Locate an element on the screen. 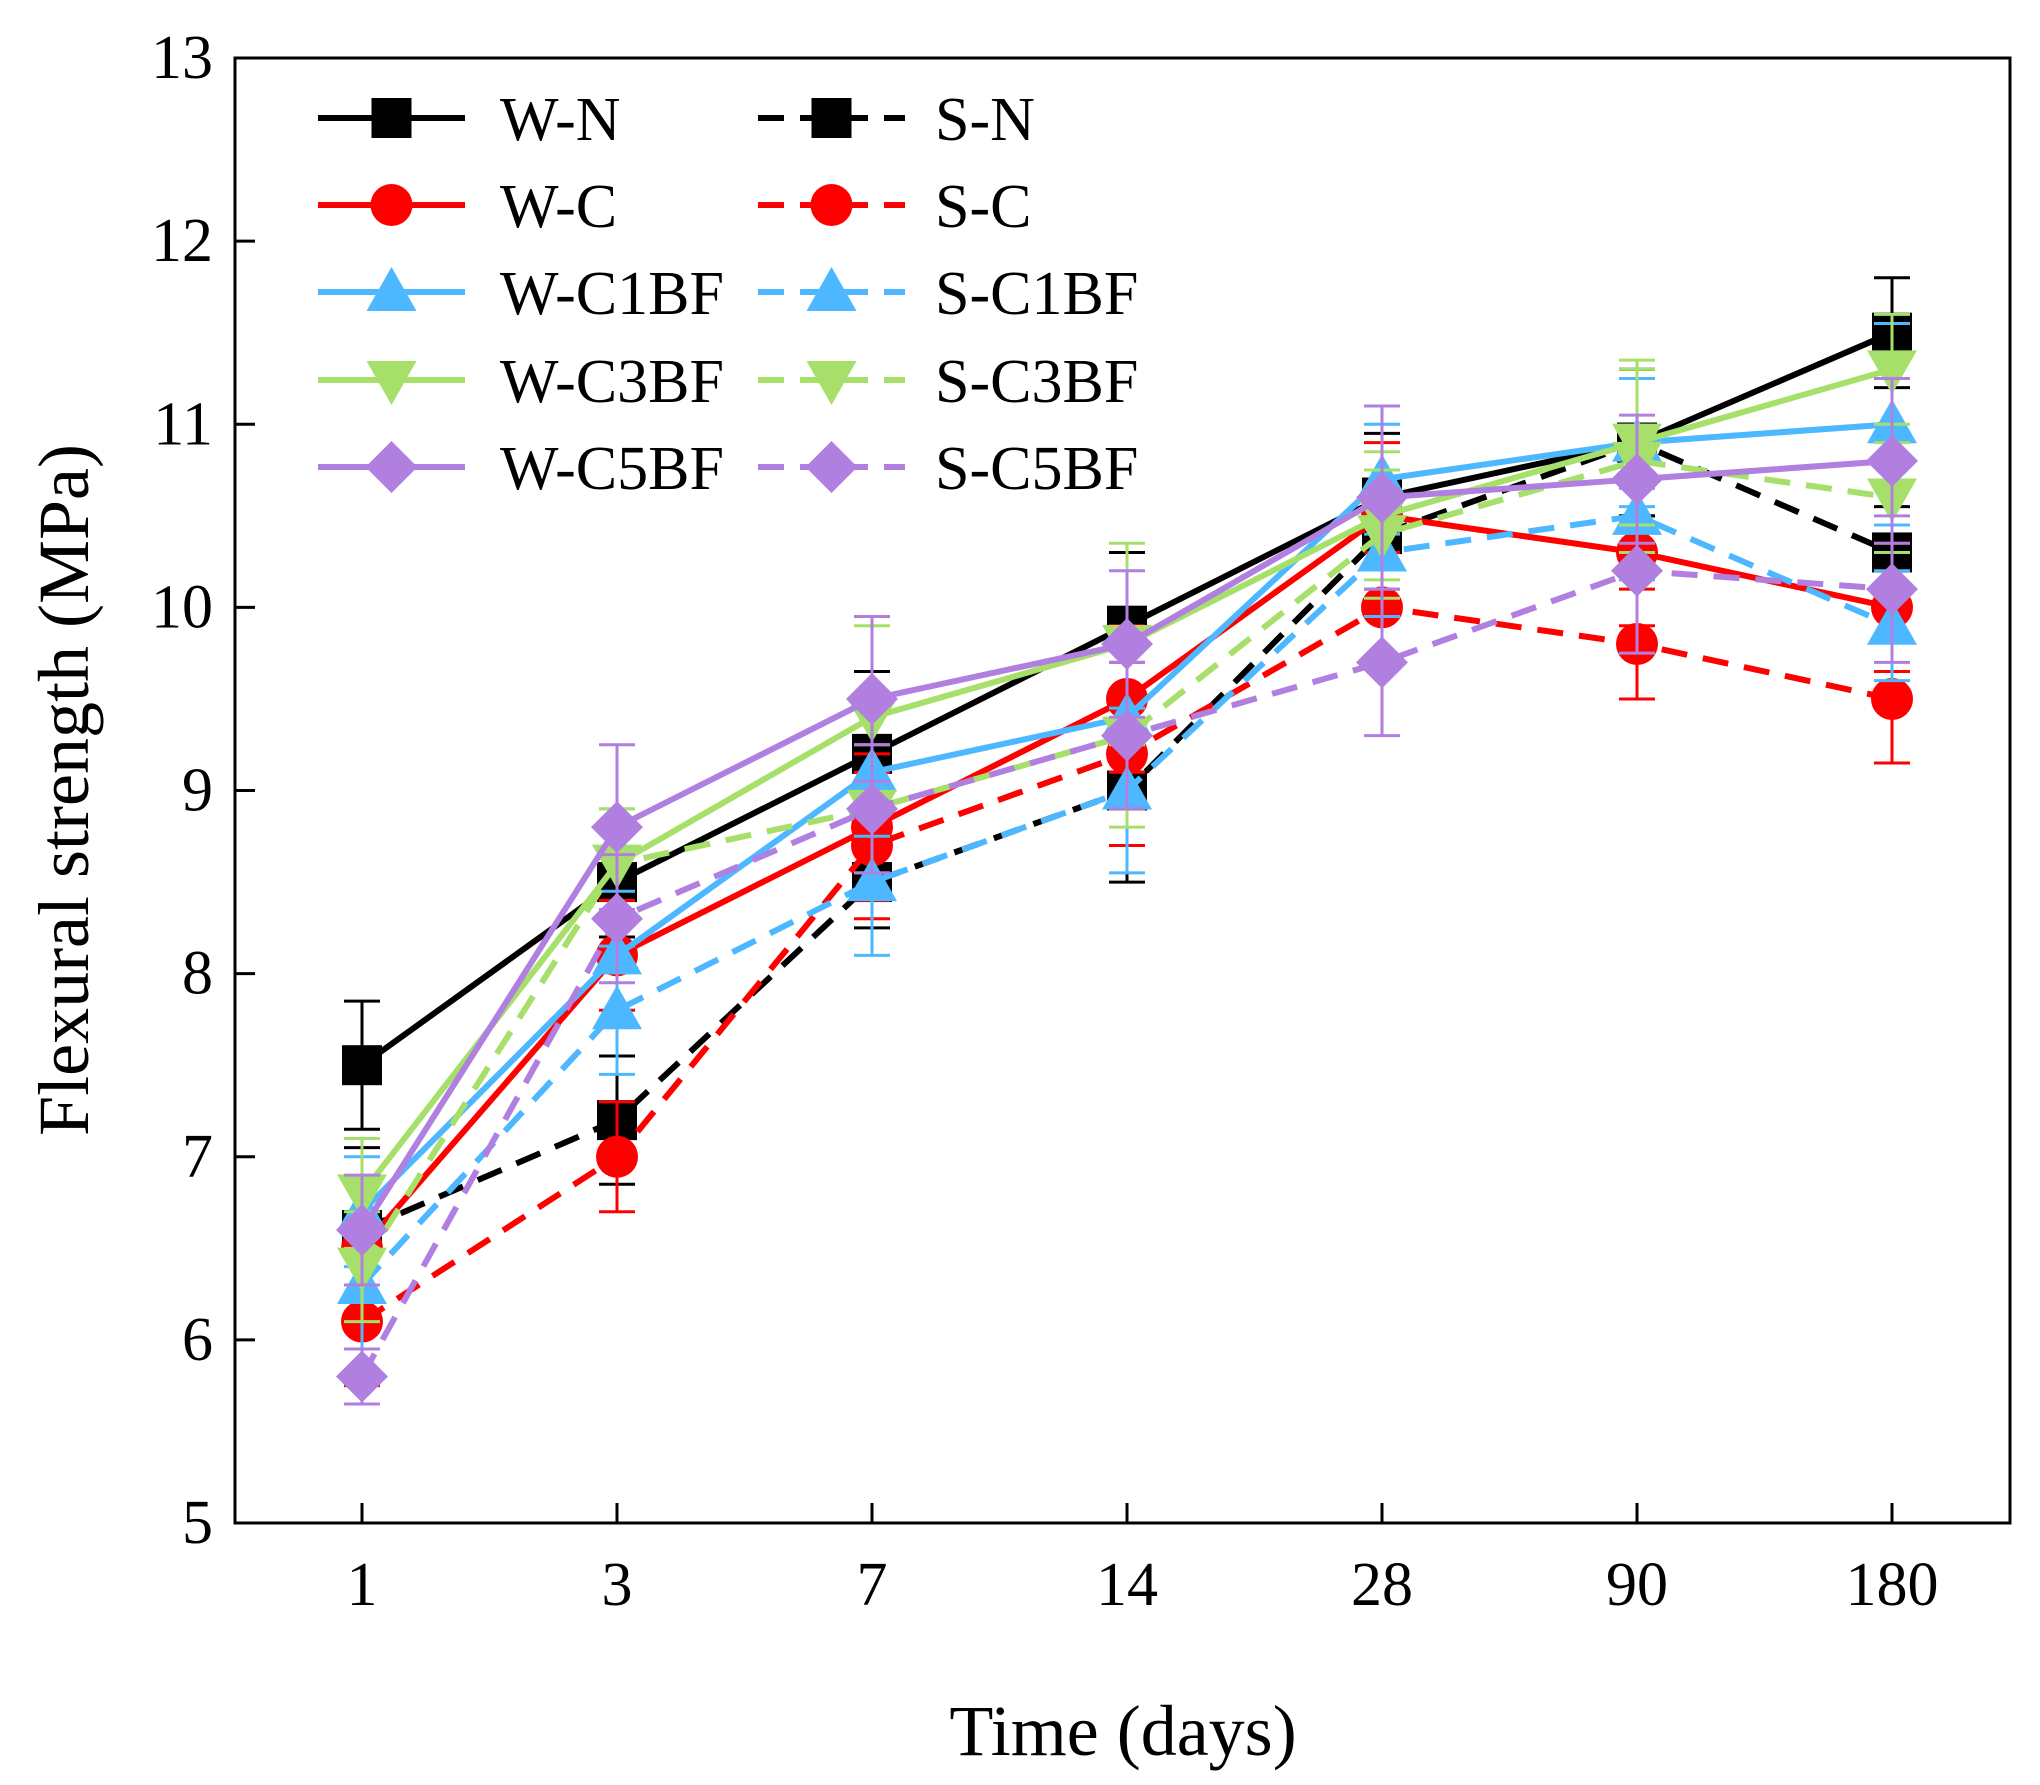  legend-label: S-C5BF is located at coordinates (1036, 469).